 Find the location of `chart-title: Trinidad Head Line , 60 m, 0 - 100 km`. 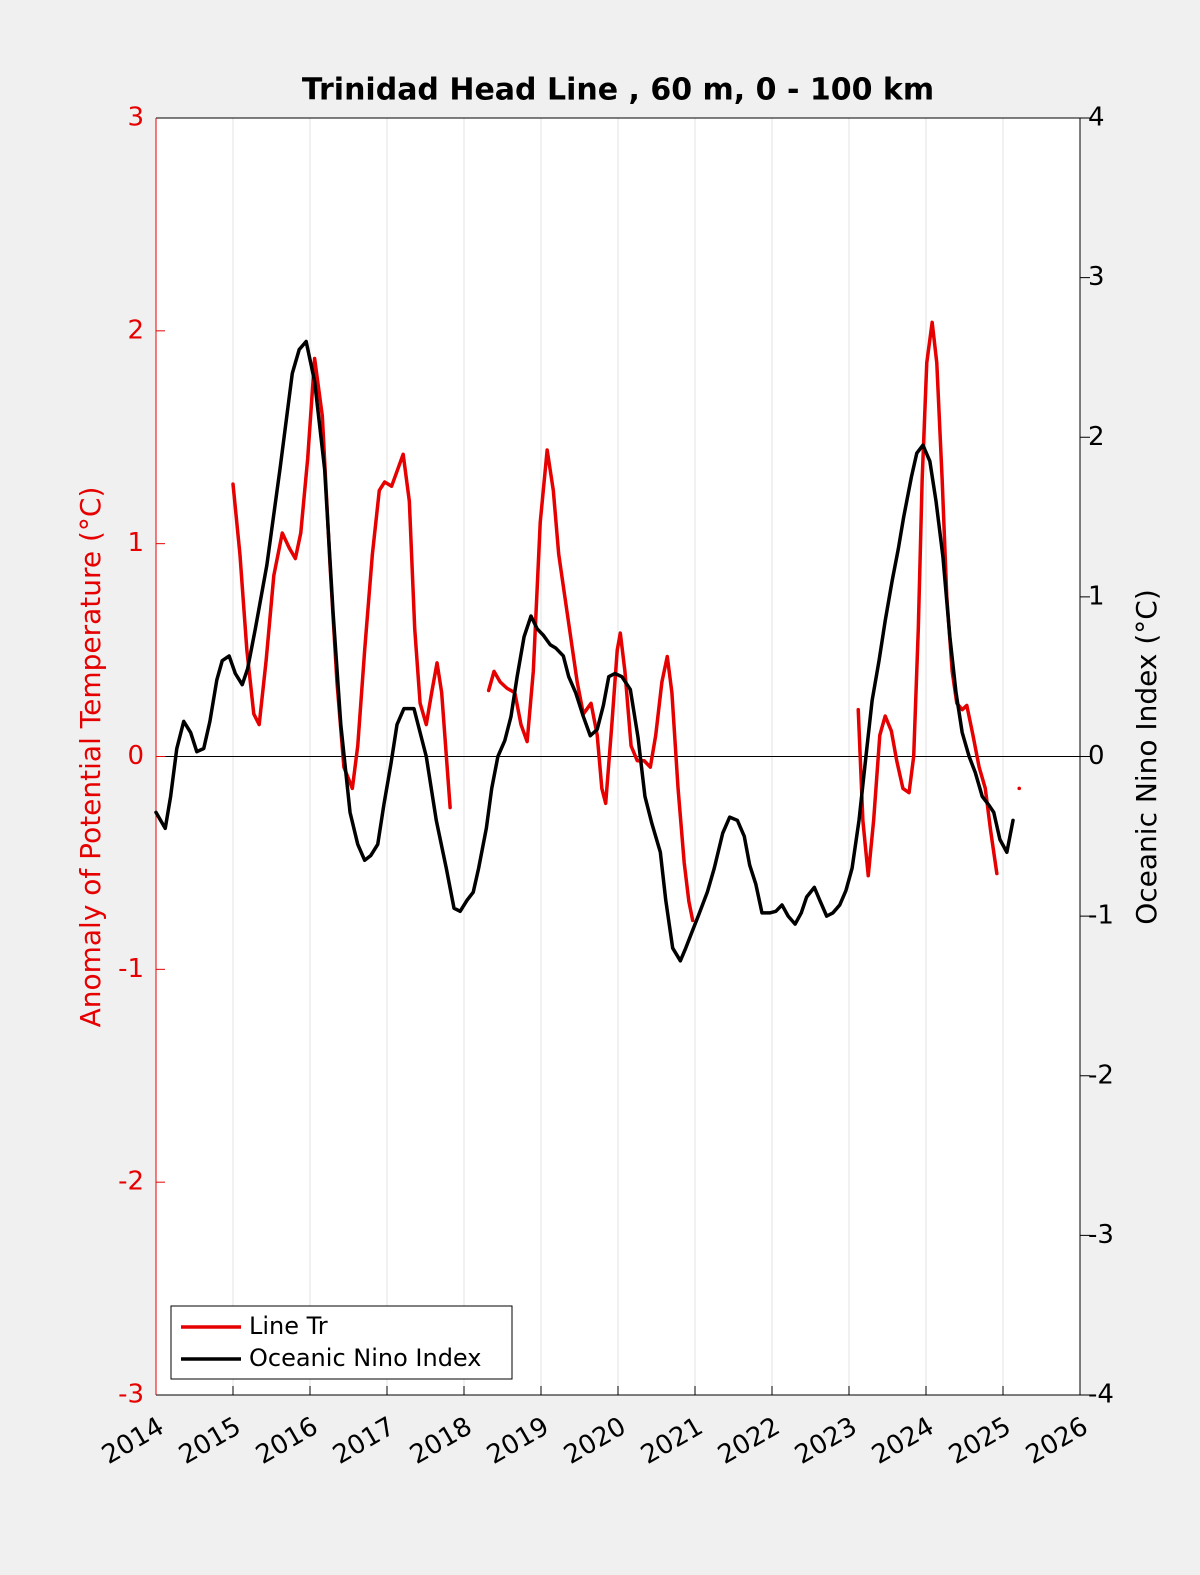

chart-title: Trinidad Head Line , 60 m, 0 - 100 km is located at coordinates (618, 90).